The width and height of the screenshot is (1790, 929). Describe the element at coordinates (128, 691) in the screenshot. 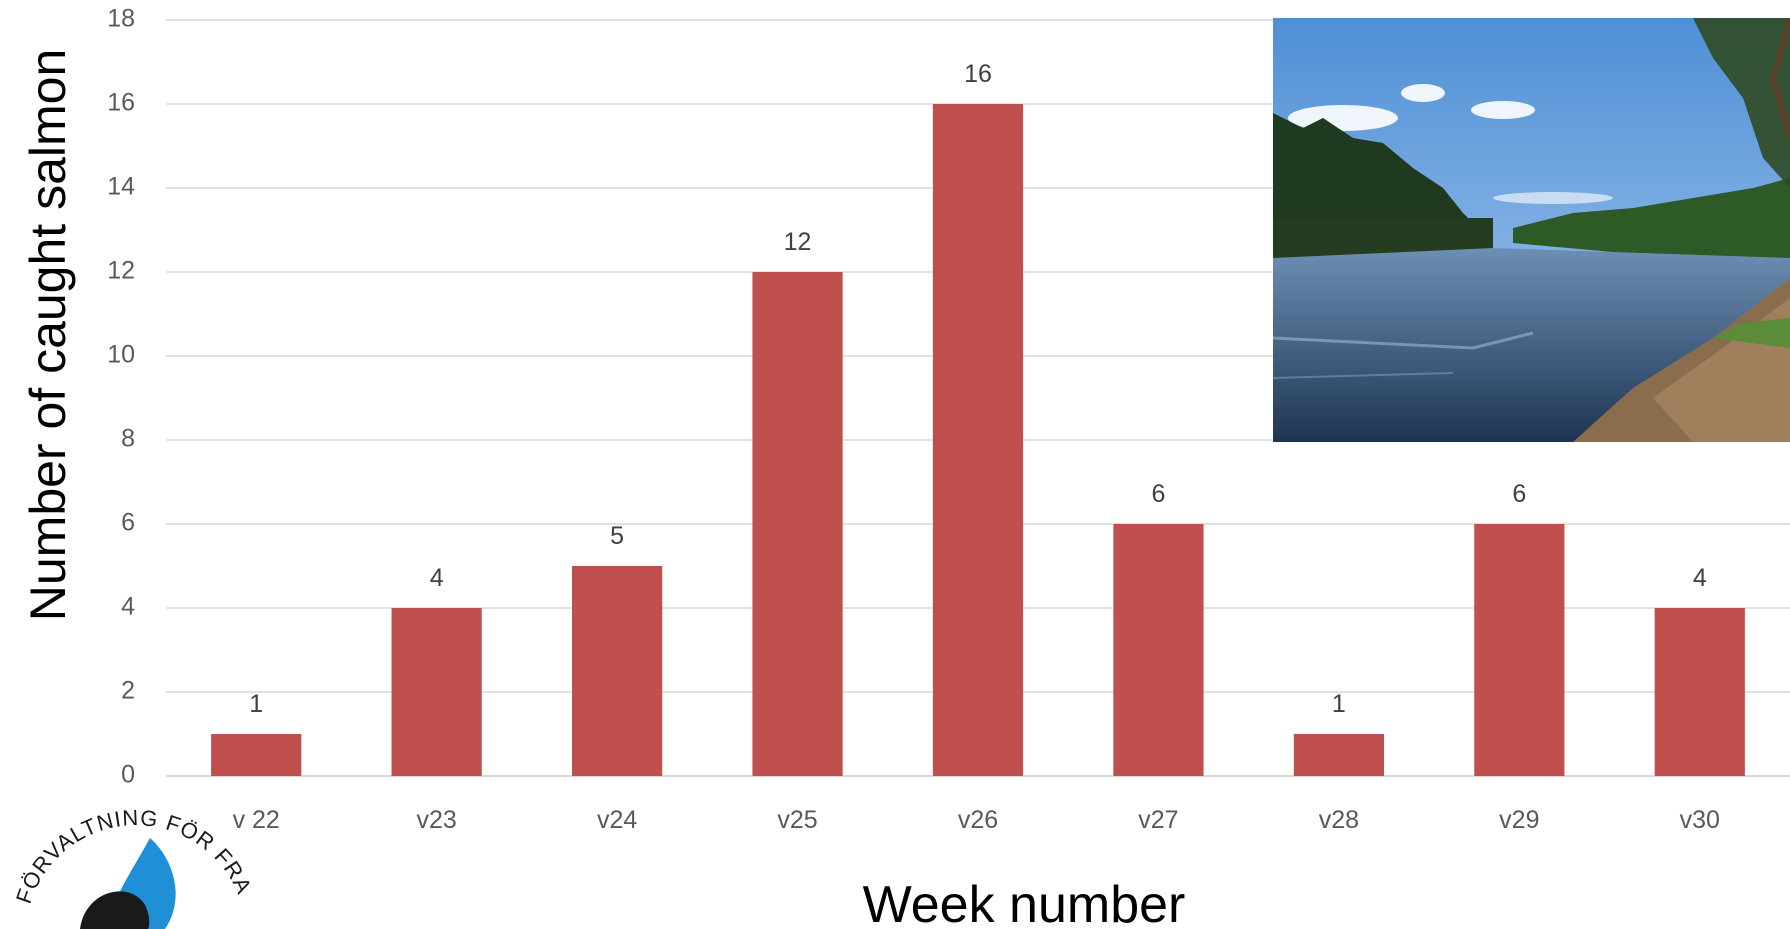

I see `y-tick-label: 2` at that location.